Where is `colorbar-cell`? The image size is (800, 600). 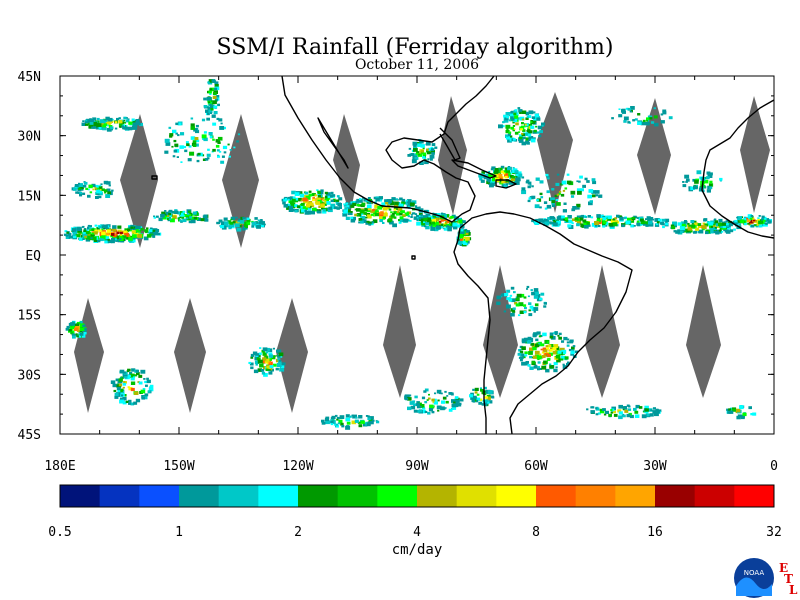 colorbar-cell is located at coordinates (238, 496).